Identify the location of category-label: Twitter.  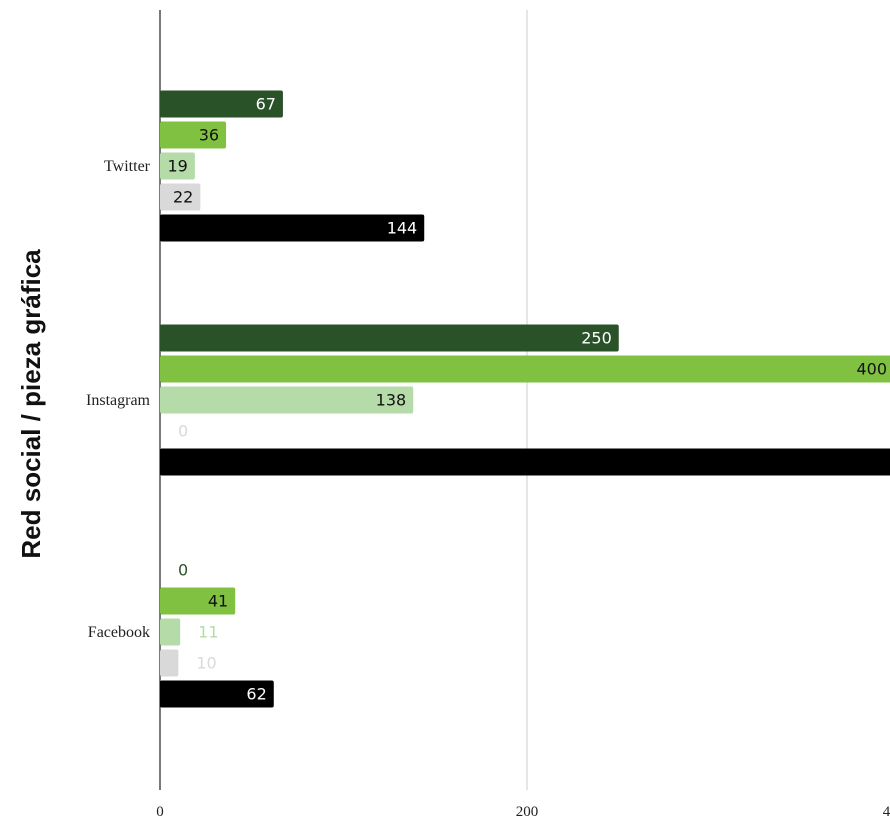
(127, 166).